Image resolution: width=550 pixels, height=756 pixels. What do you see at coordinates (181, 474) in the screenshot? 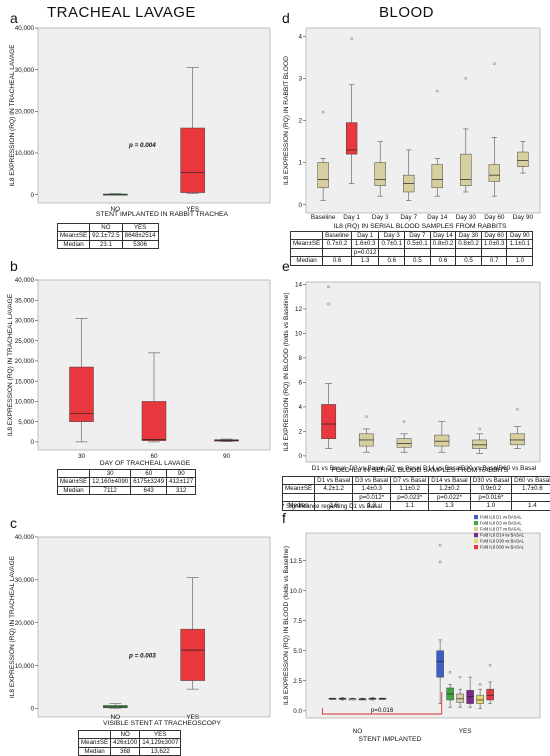
I see `stats-table-cell: 90` at bounding box center [181, 474].